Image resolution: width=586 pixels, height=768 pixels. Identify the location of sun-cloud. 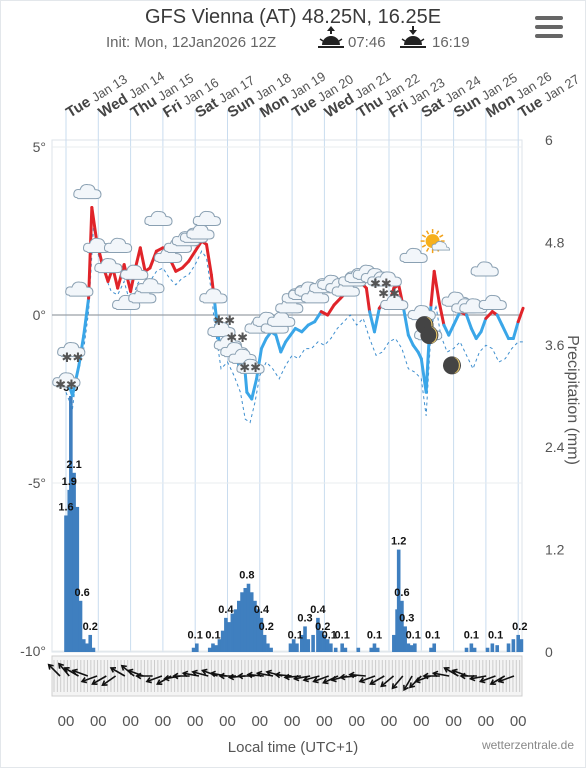
(441, 246).